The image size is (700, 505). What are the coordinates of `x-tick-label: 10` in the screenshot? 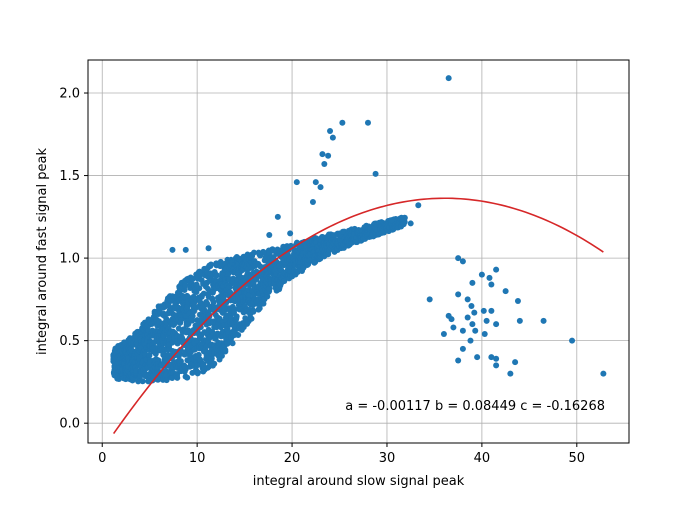 It's located at (197, 458).